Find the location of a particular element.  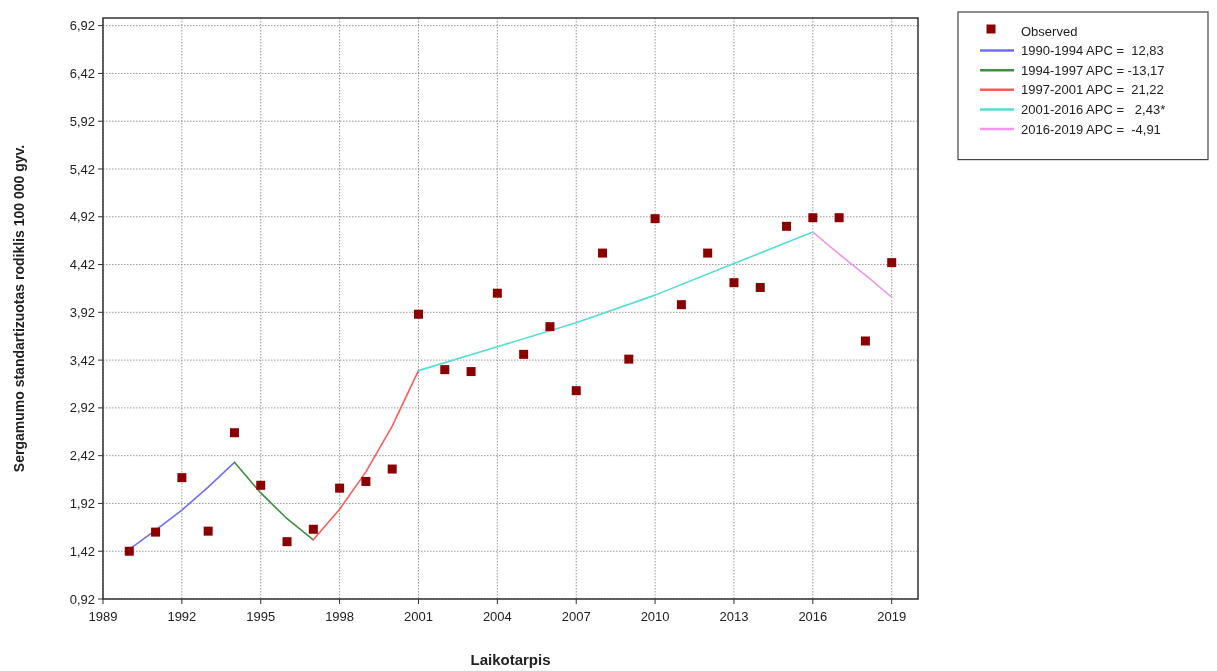

y-axis-title: Sergamumo standartizuotas rodiklis 100 000 gyv. is located at coordinates (19, 308).